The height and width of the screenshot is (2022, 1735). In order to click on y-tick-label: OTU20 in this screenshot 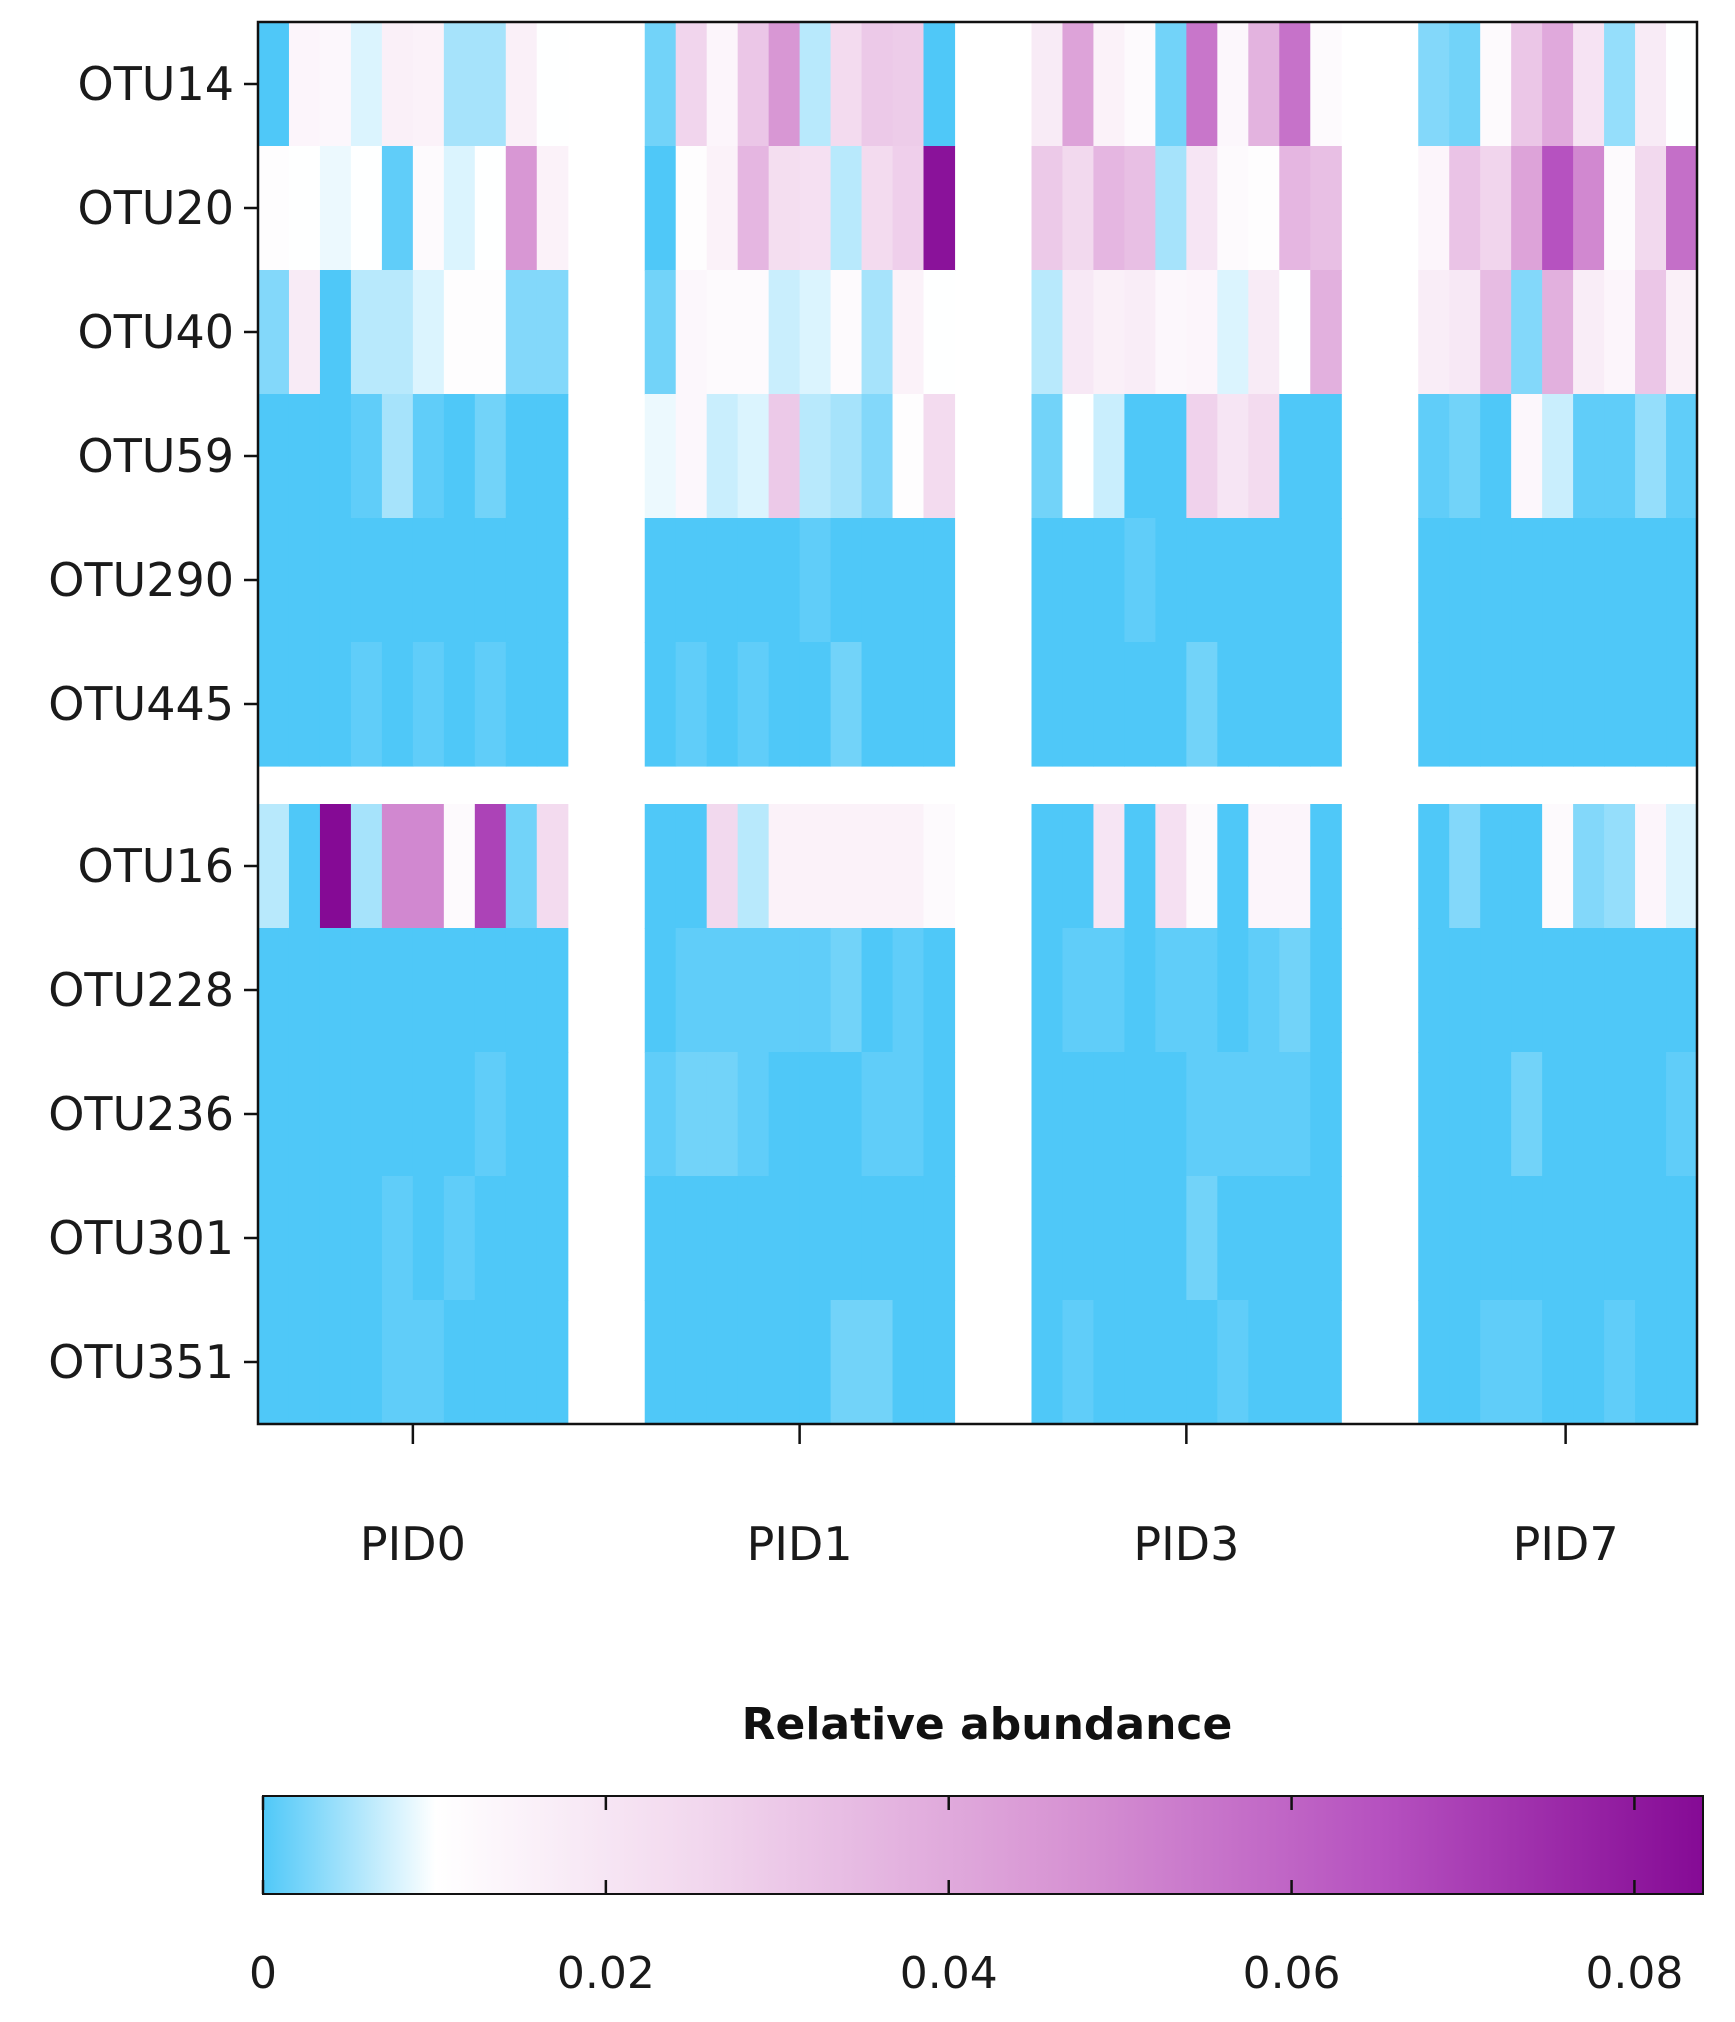, I will do `click(155, 208)`.